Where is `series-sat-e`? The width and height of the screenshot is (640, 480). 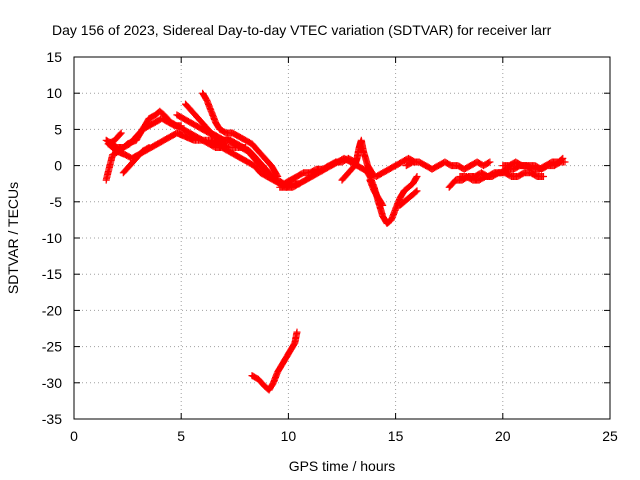 series-sat-e is located at coordinates (136, 160).